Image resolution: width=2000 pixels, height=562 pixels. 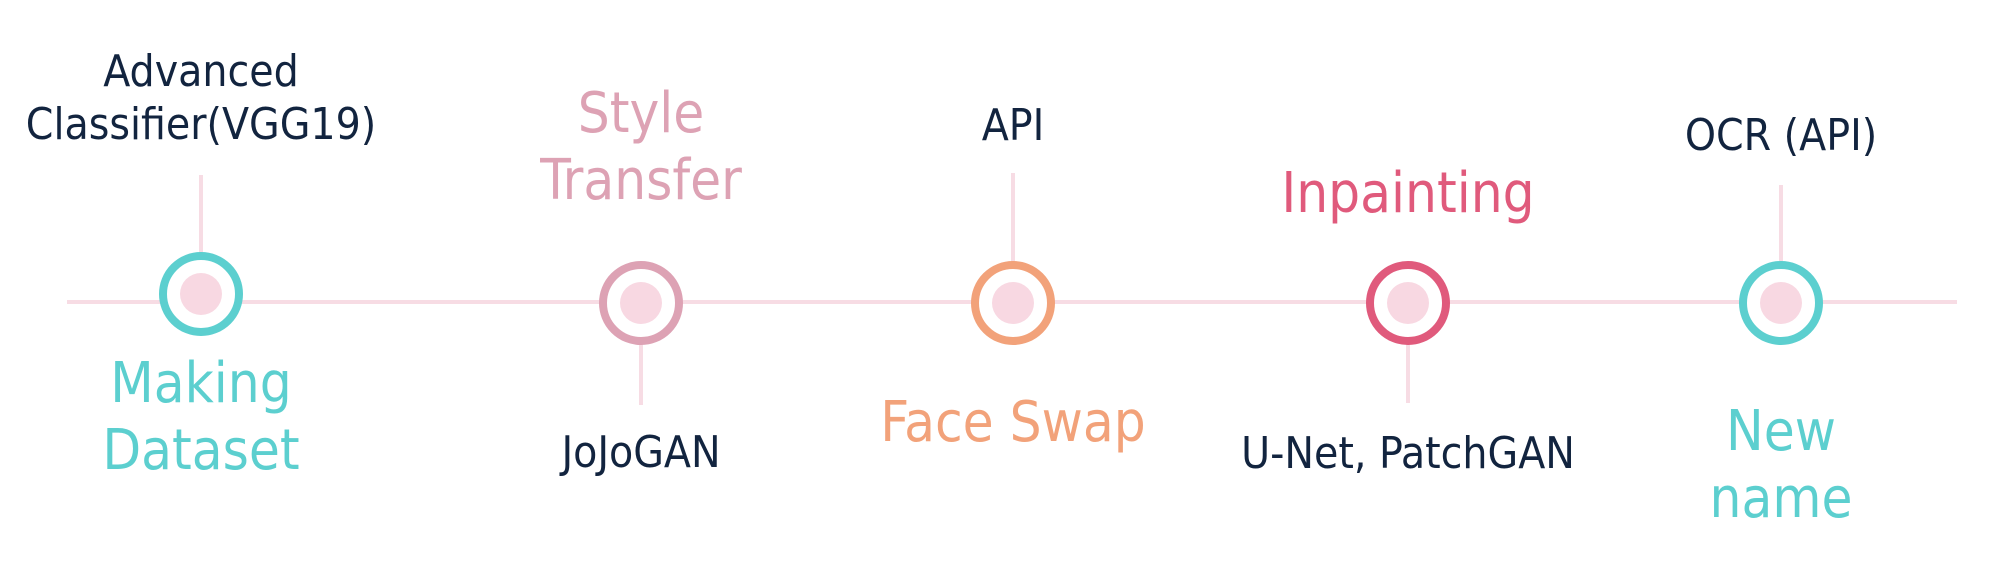 What do you see at coordinates (641, 452) in the screenshot?
I see `milestone-2-bottom-label: JoJoGAN` at bounding box center [641, 452].